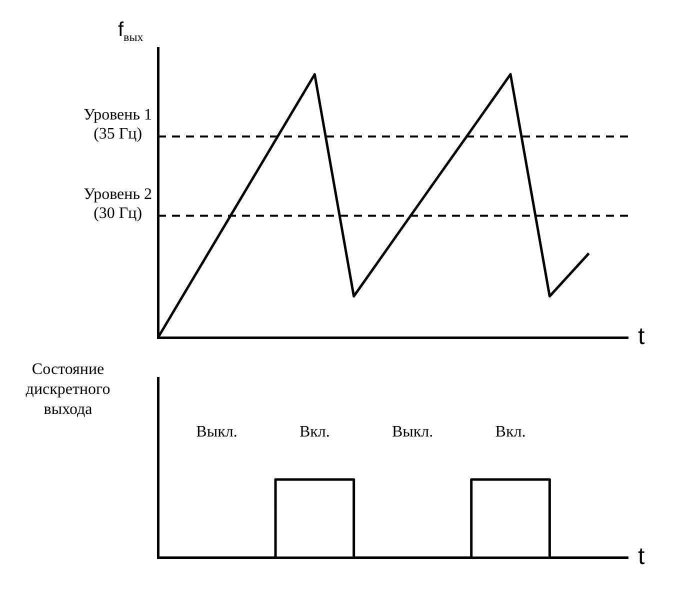  I want to click on ref-line-label: Уровень 2 (30 Гц), so click(118, 204).